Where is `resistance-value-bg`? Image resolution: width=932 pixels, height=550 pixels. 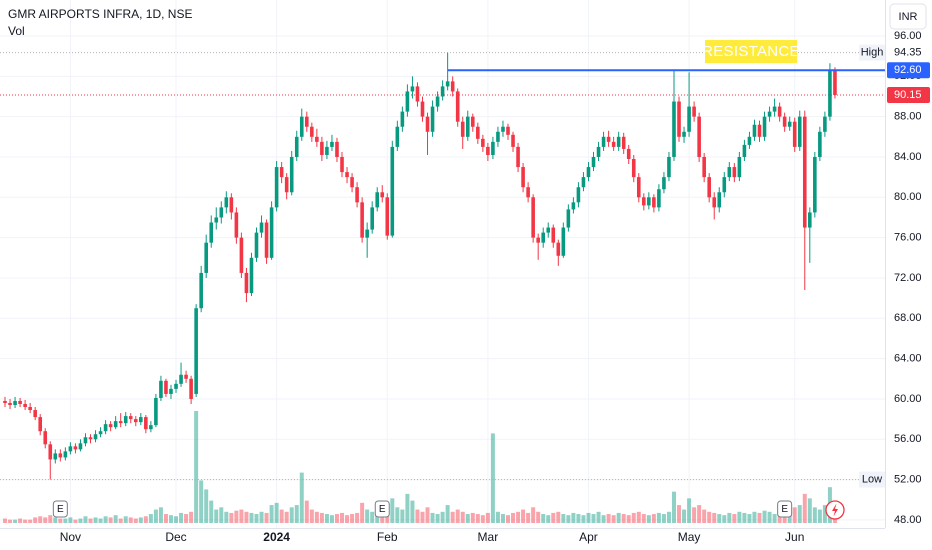 resistance-value-bg is located at coordinates (908, 70).